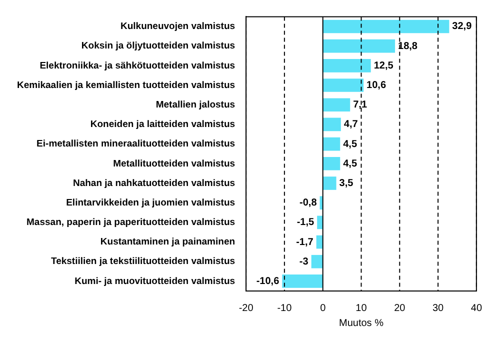 This screenshot has height=337, width=493. I want to click on data-label: -3, so click(304, 262).